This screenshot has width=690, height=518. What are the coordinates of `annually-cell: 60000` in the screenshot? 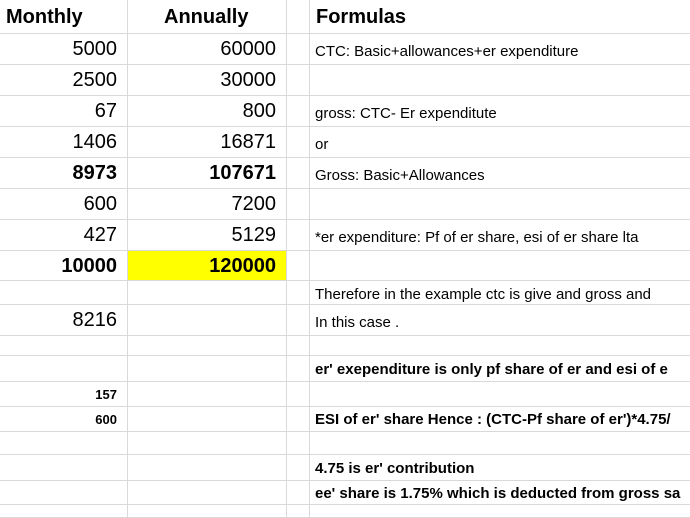 It's located at (207, 49).